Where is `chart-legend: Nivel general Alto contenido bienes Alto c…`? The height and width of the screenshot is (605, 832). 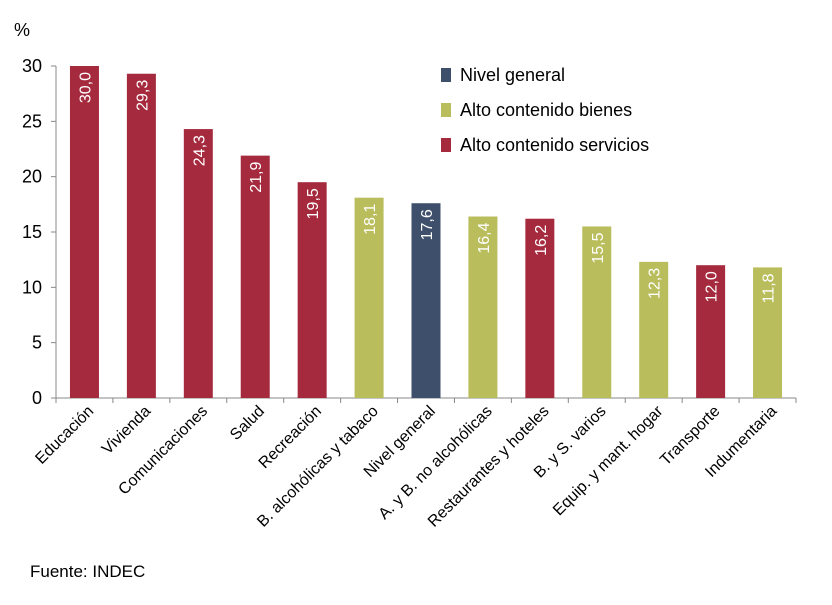 chart-legend: Nivel general Alto contenido bienes Alto c… is located at coordinates (545, 110).